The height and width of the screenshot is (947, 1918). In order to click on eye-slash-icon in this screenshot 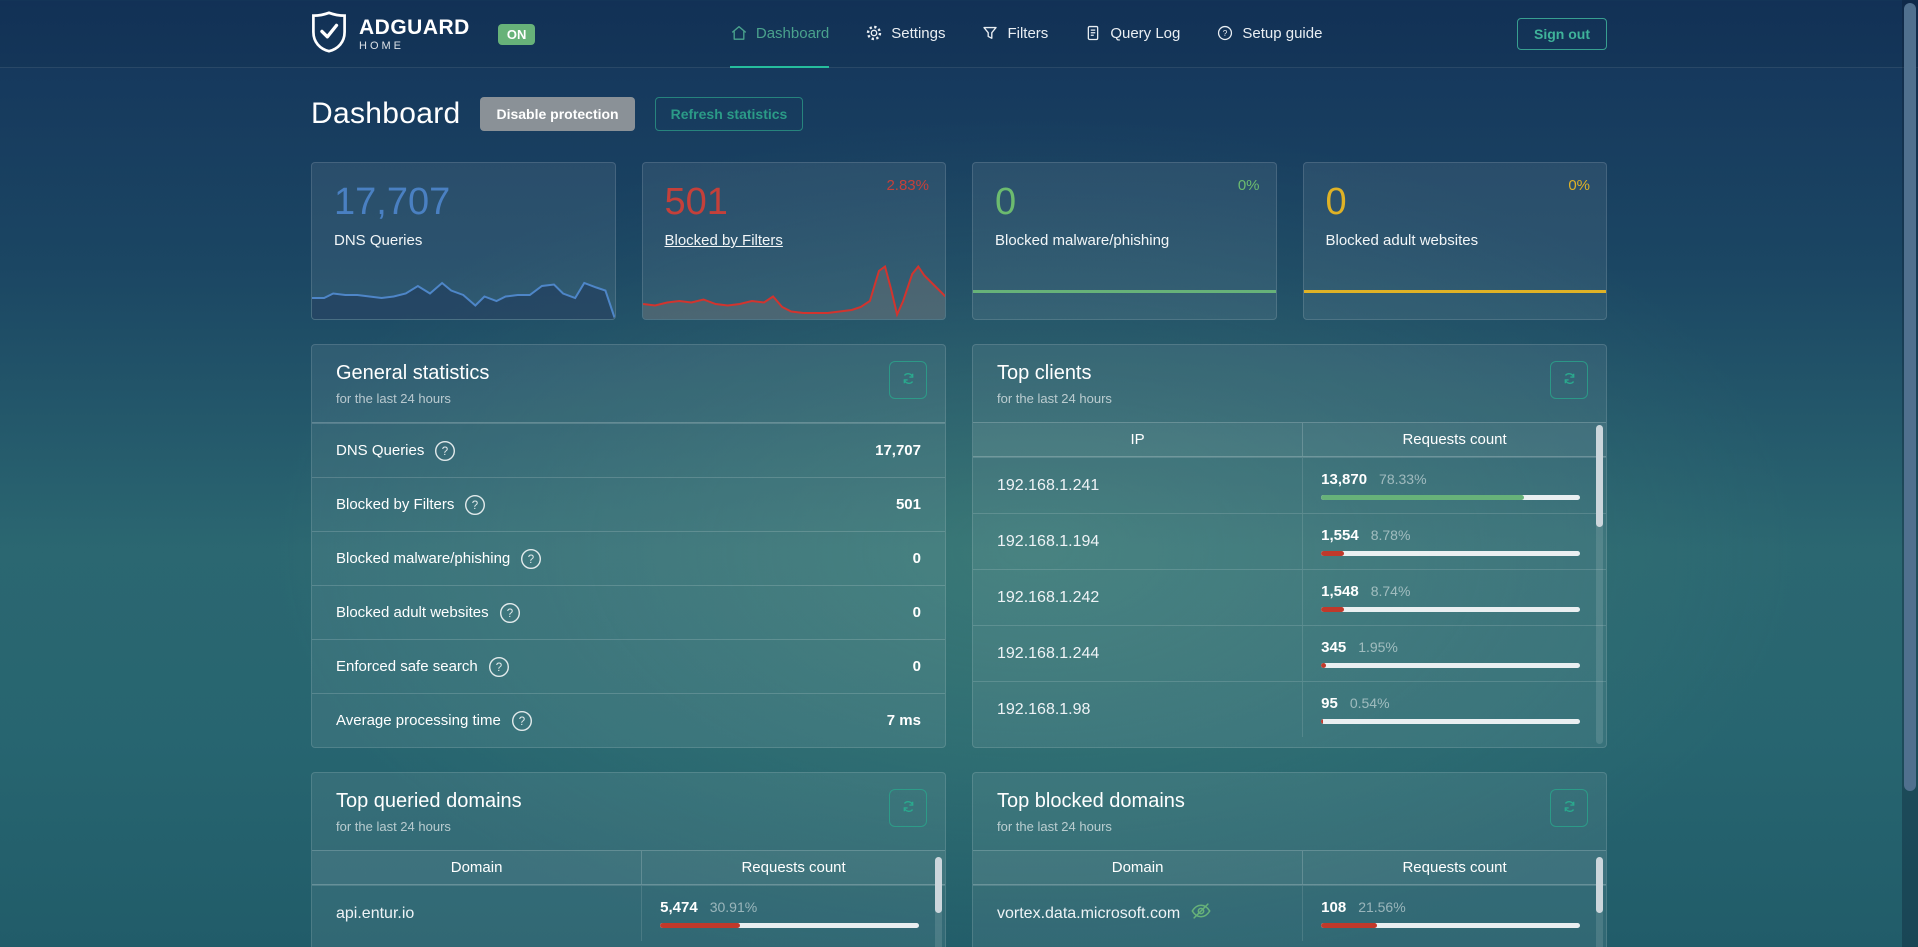, I will do `click(1201, 913)`.